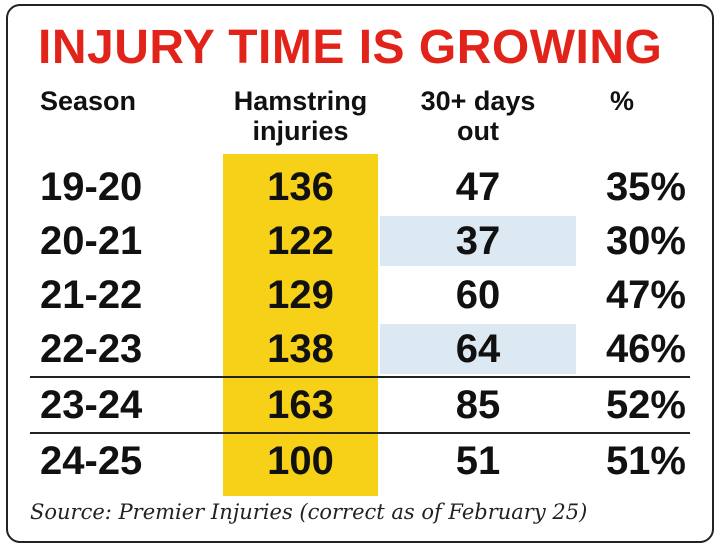  Describe the element at coordinates (91, 349) in the screenshot. I see `cell-season: 22-23` at that location.